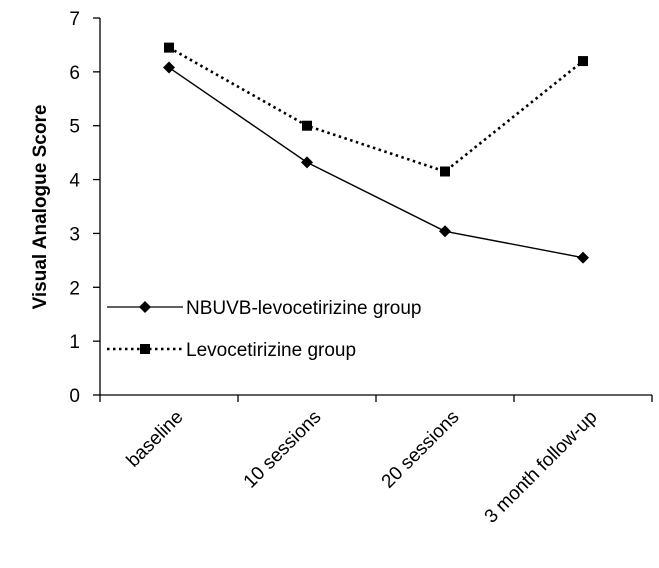  What do you see at coordinates (74, 288) in the screenshot?
I see `y-tick-label: 2` at bounding box center [74, 288].